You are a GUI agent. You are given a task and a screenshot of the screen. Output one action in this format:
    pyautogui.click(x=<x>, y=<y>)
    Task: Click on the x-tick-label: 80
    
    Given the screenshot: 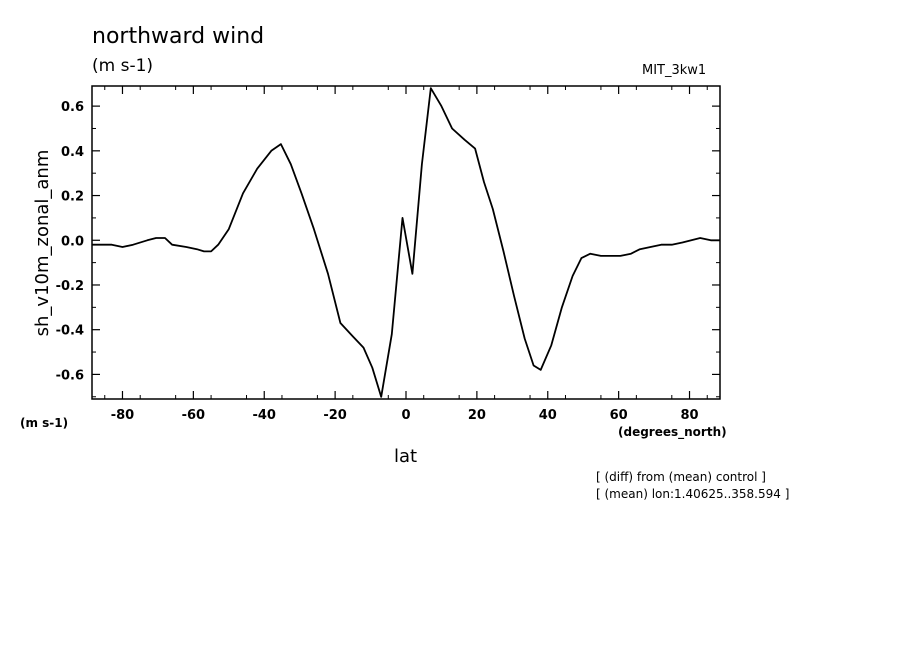 What is the action you would take?
    pyautogui.click(x=689, y=415)
    